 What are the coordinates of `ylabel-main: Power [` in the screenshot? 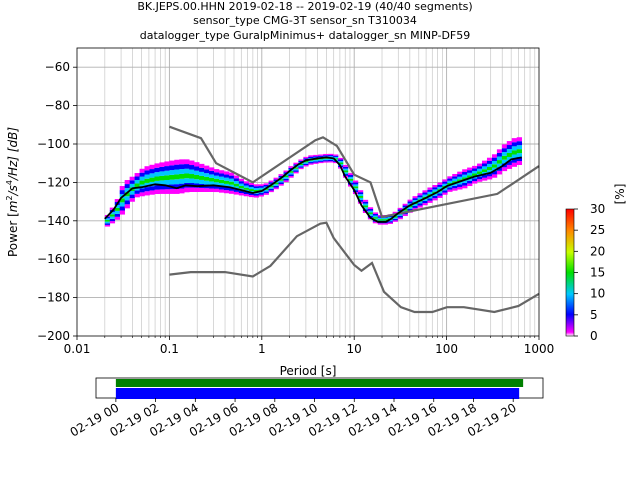 It's located at (13, 234).